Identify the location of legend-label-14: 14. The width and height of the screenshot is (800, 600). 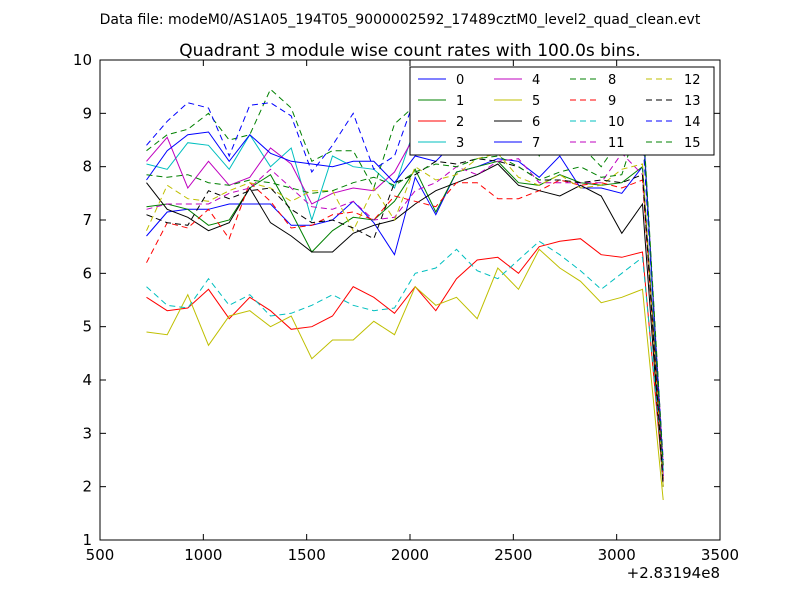
(692, 122).